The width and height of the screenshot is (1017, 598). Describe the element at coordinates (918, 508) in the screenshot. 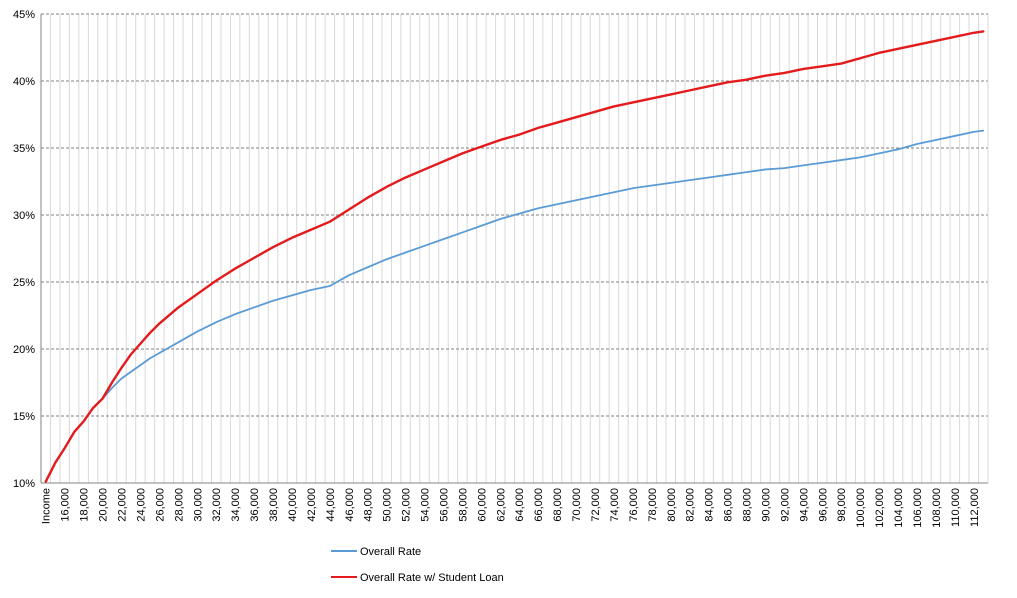

I see `x-tick-label: 106,000` at that location.